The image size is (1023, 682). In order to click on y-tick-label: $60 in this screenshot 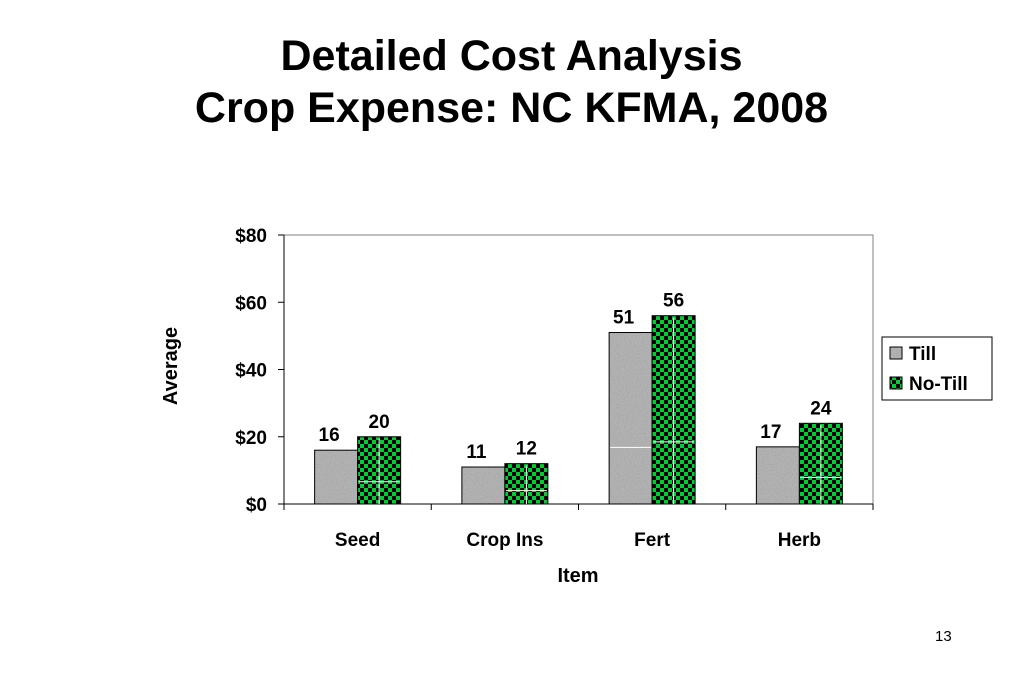, I will do `click(251, 303)`.